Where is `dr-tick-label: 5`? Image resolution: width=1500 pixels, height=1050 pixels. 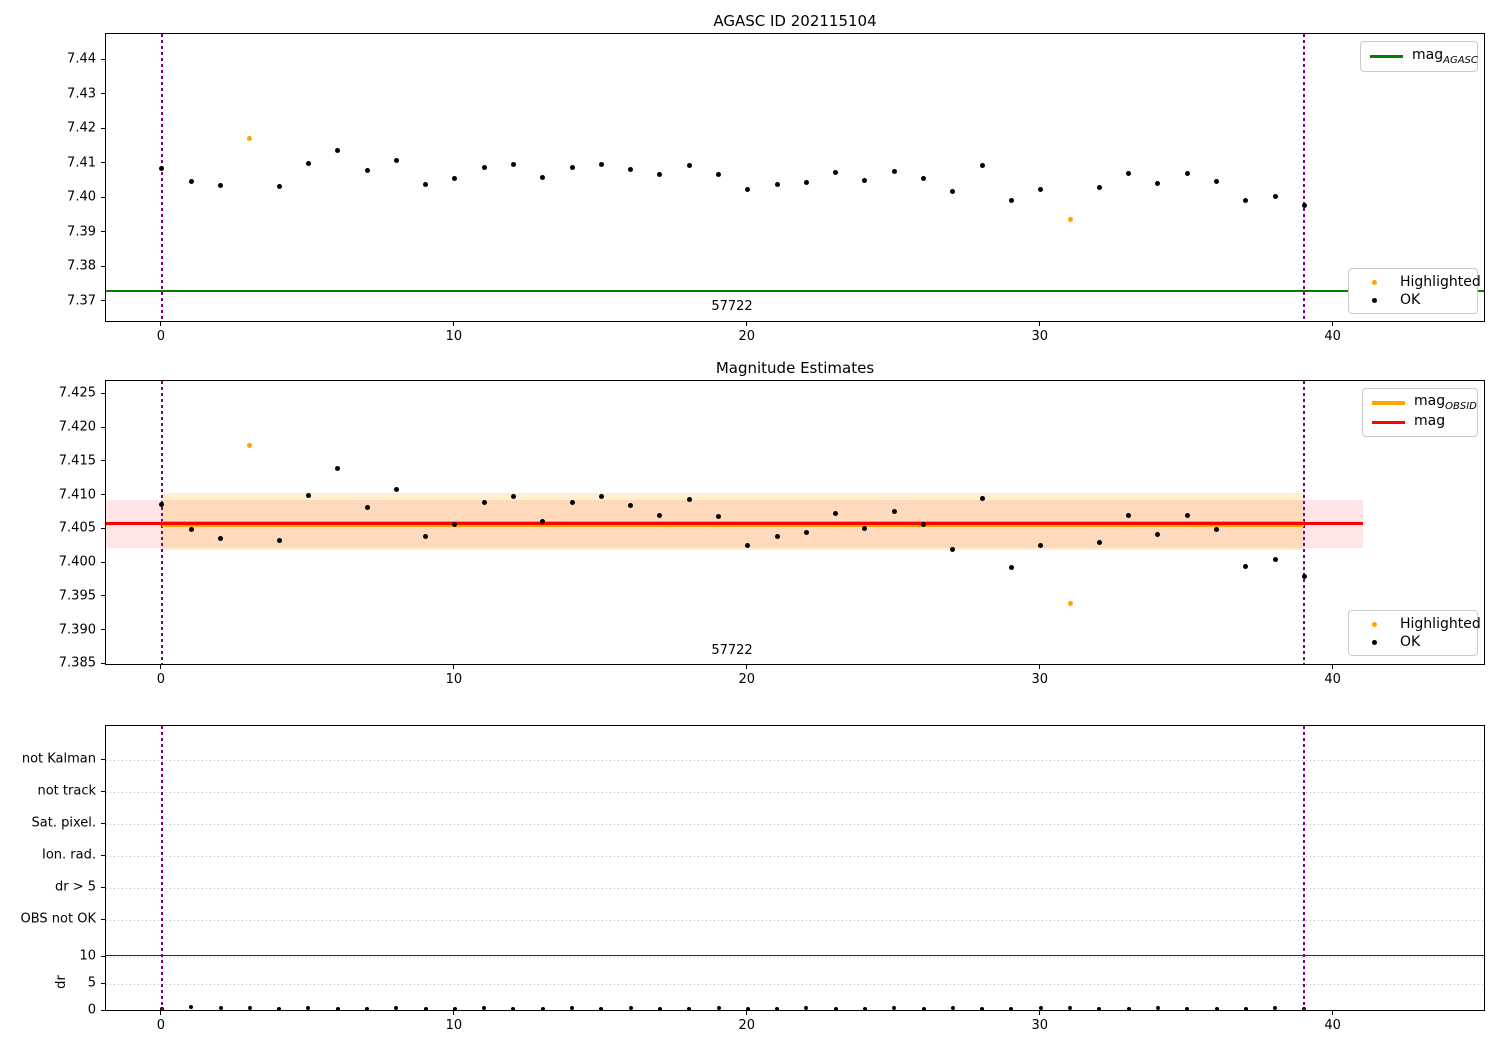
dr-tick-label: 5 is located at coordinates (91, 983).